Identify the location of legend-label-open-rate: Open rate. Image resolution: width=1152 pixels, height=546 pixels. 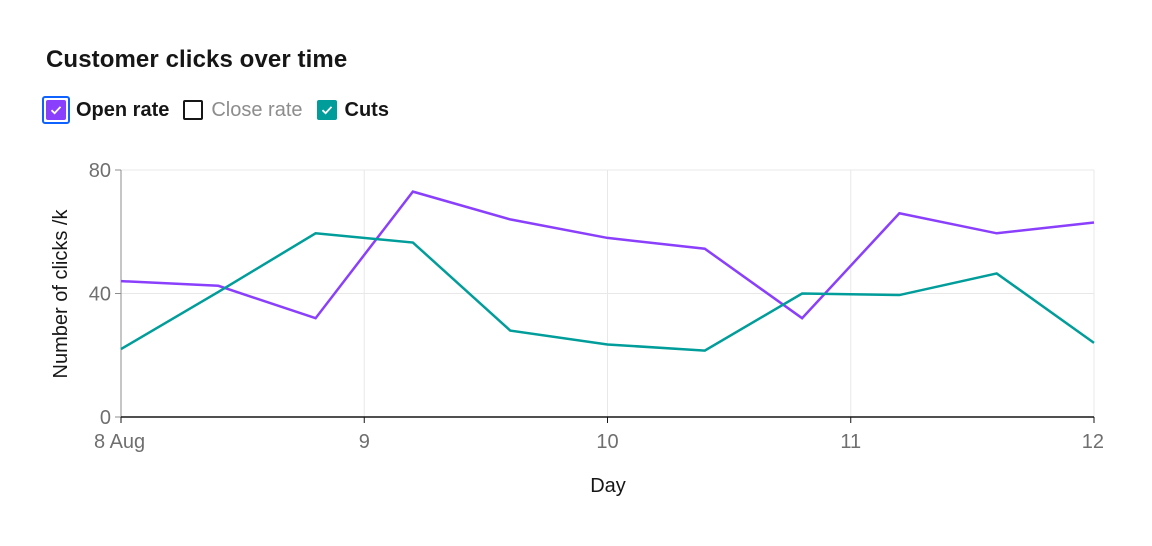
(123, 109).